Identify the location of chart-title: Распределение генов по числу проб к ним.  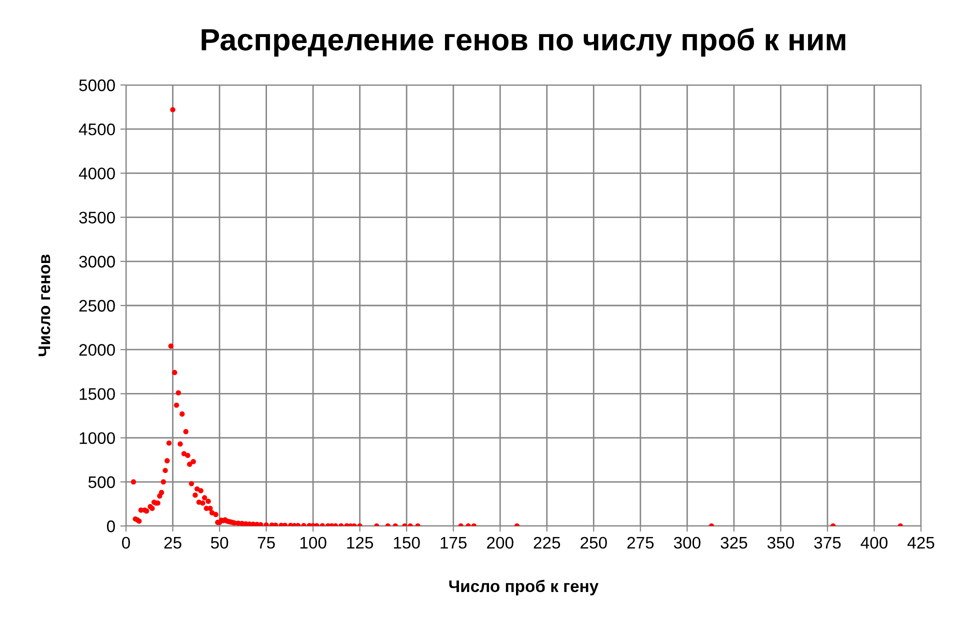
(524, 42).